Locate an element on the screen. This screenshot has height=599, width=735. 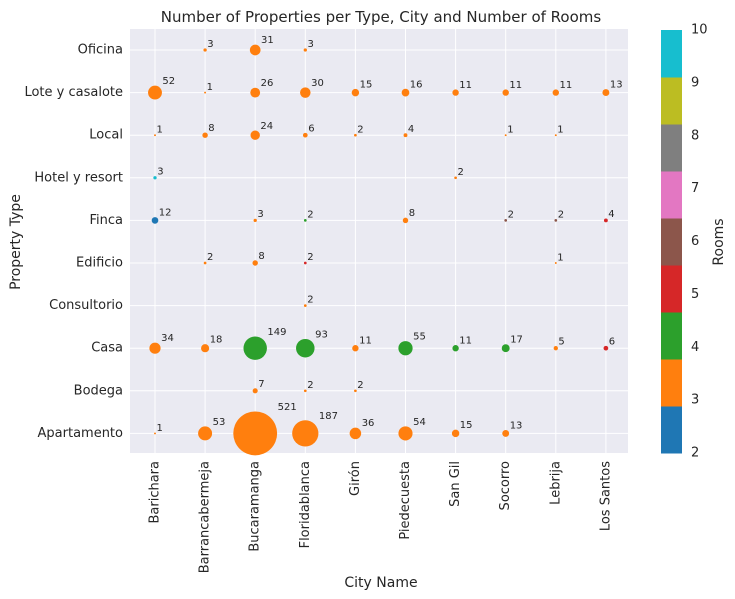
data-label-bucaramanga-casa: 149 is located at coordinates (276, 332).